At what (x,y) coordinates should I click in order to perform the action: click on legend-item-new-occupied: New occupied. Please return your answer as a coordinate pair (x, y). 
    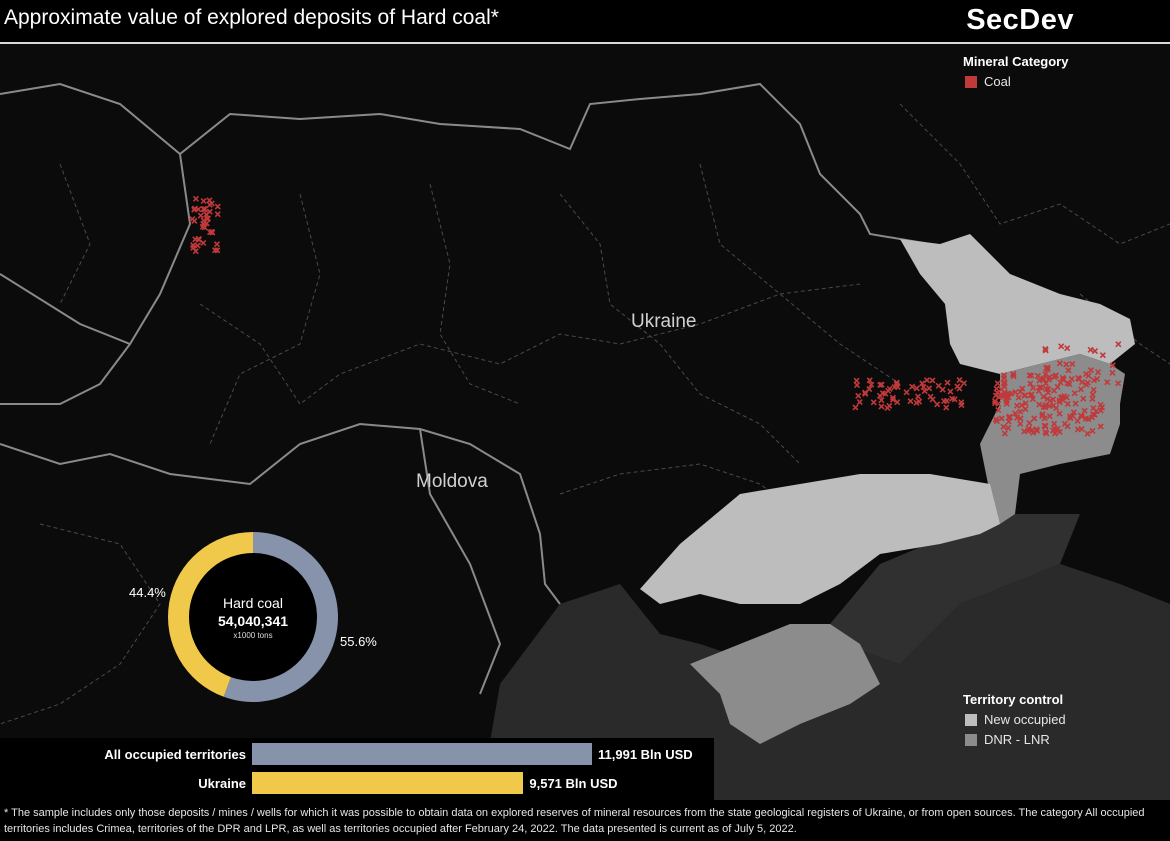
    Looking at the image, I should click on (1015, 719).